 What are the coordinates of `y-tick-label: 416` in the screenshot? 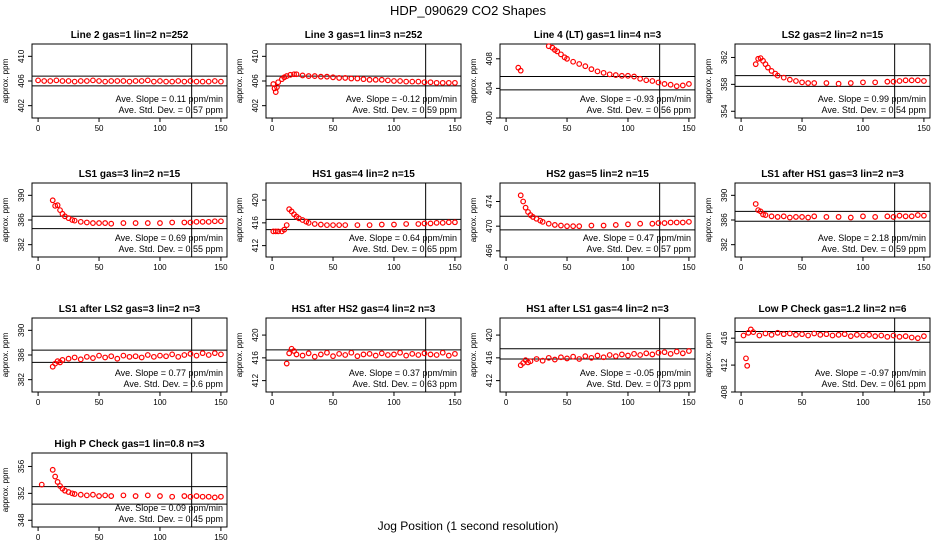 It's located at (489, 358).